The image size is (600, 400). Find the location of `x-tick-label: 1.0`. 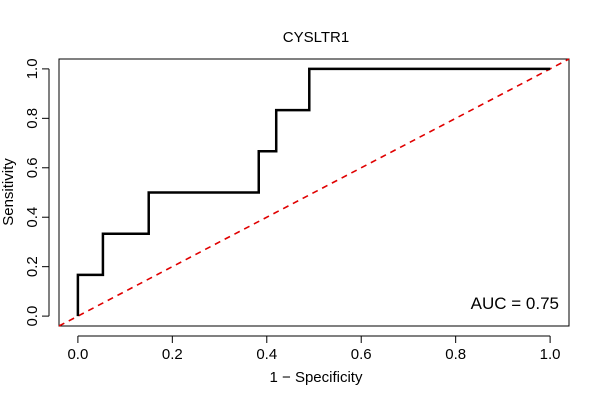

x-tick-label: 1.0 is located at coordinates (550, 354).